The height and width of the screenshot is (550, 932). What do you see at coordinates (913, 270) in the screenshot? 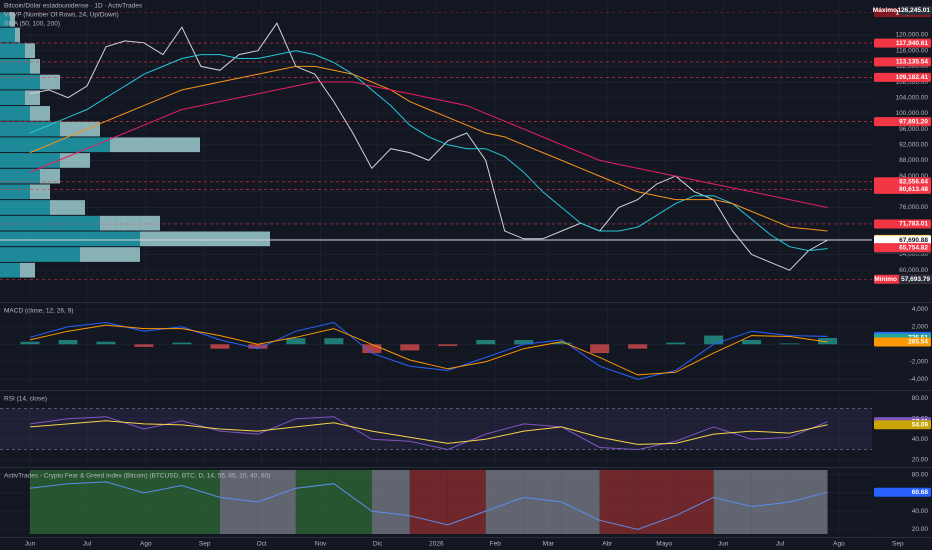
I see `y-tick-label: 60,000.00` at bounding box center [913, 270].